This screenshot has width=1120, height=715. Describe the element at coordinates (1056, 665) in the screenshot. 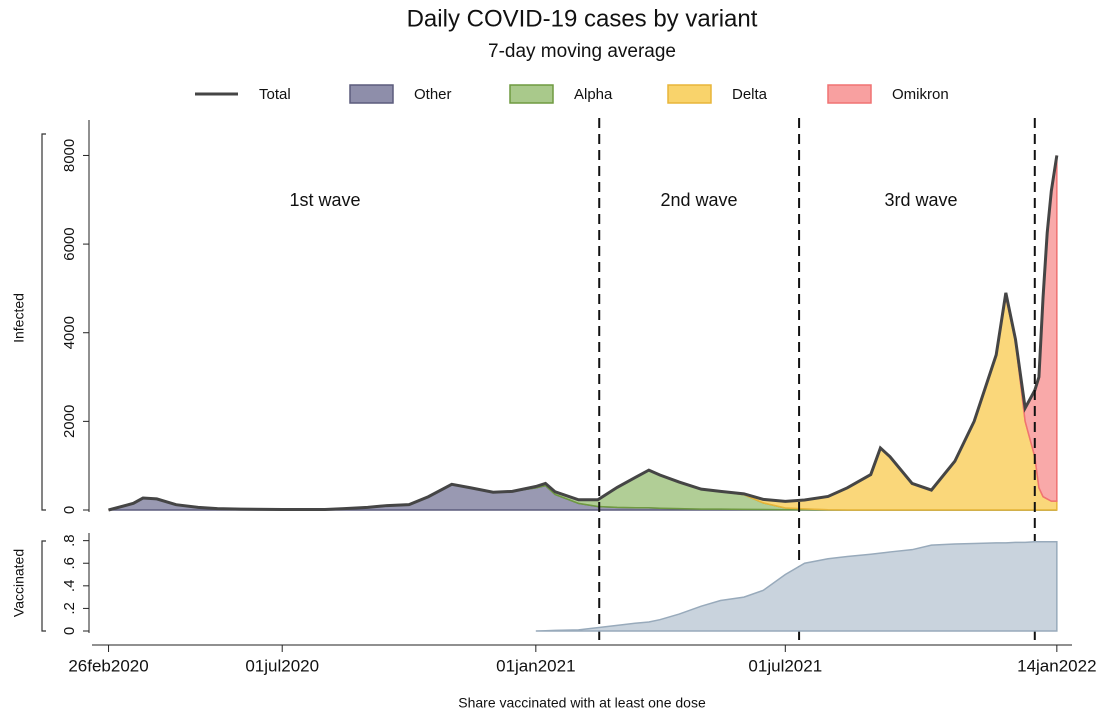

I see `x-tick-label: 14jan2022` at that location.